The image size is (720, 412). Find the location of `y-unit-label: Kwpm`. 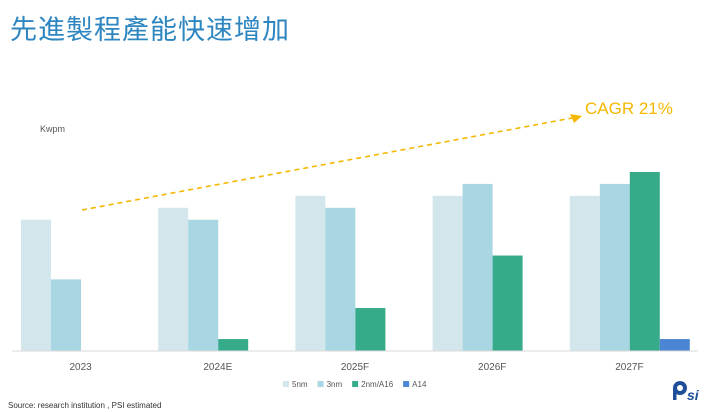

y-unit-label: Kwpm is located at coordinates (53, 129).